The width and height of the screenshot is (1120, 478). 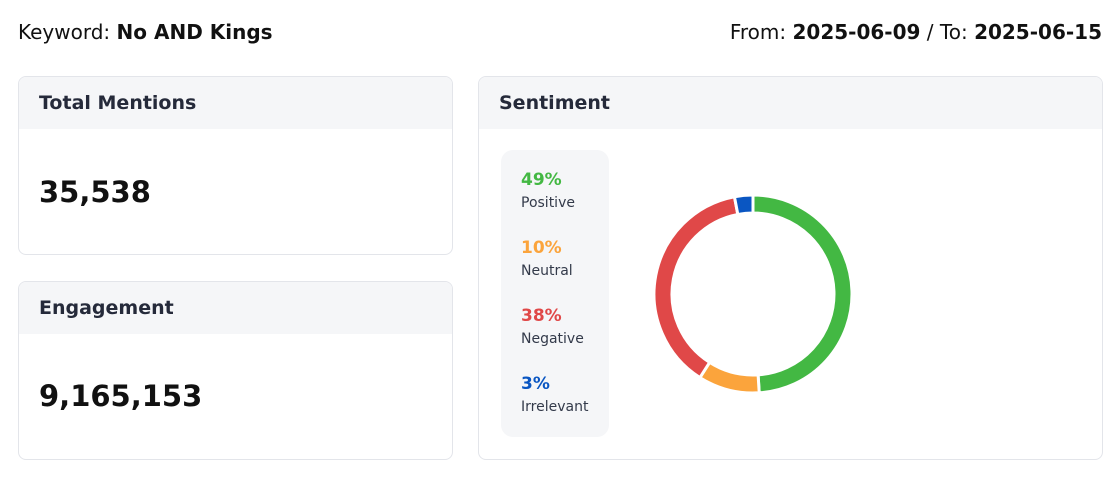 I want to click on card-title: Sentiment, so click(x=790, y=103).